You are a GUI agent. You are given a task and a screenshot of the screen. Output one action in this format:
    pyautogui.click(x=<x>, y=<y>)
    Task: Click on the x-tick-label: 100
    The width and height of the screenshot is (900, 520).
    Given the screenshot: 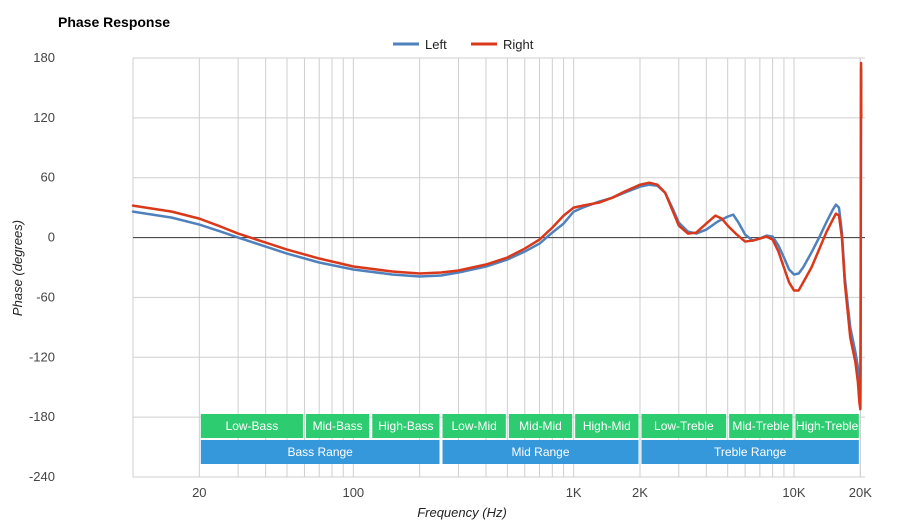 What is the action you would take?
    pyautogui.click(x=353, y=492)
    